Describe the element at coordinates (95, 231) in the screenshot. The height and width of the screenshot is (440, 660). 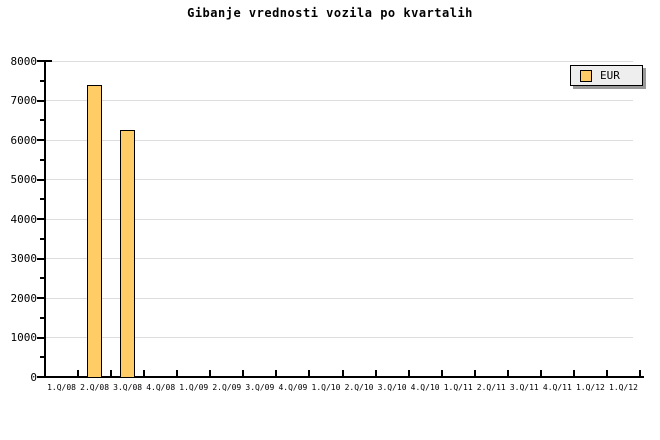
I see `bar-2q08` at that location.